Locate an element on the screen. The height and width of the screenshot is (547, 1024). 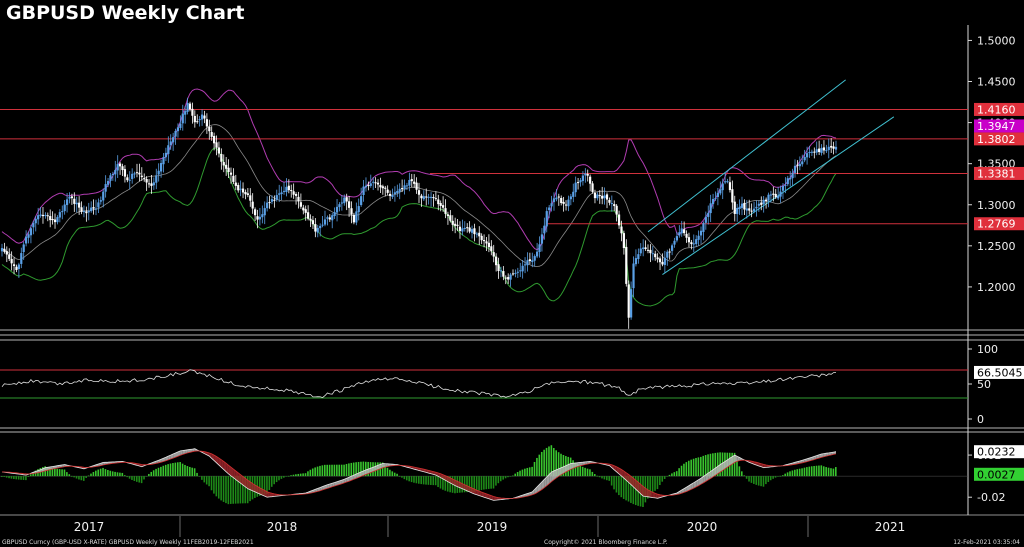
macd-panel is located at coordinates (484, 476).